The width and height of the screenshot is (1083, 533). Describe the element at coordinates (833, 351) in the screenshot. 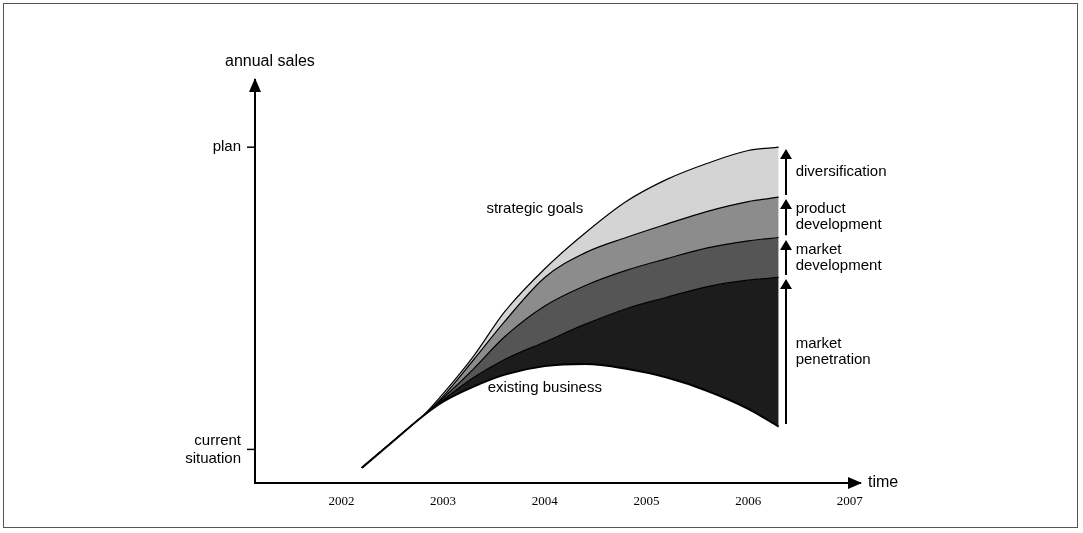

I see `series-label: market penetration` at that location.